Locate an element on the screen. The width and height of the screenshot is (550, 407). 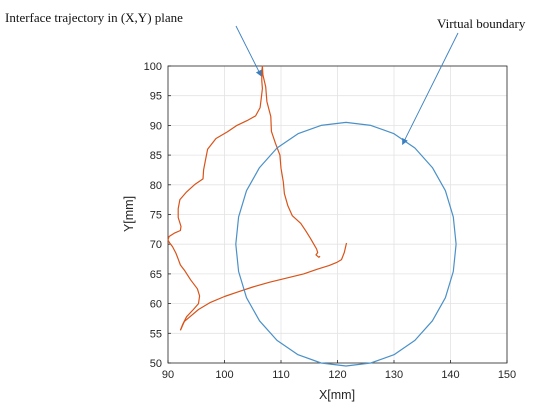
y-tick-label: 90 is located at coordinates (156, 126).